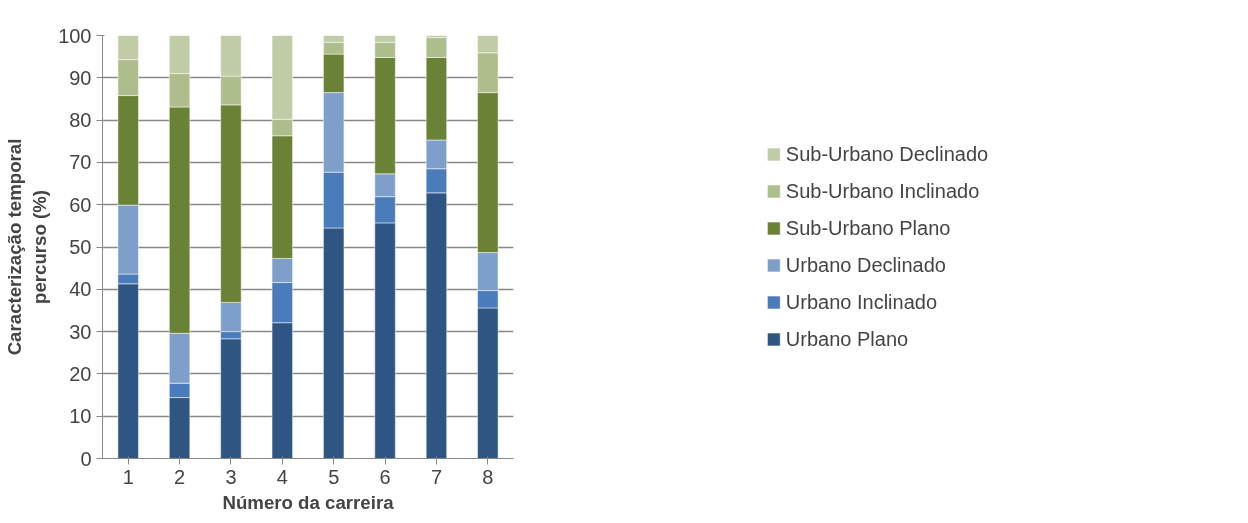 Image resolution: width=1248 pixels, height=523 pixels. What do you see at coordinates (282, 476) in the screenshot?
I see `x-tick-label: 4` at bounding box center [282, 476].